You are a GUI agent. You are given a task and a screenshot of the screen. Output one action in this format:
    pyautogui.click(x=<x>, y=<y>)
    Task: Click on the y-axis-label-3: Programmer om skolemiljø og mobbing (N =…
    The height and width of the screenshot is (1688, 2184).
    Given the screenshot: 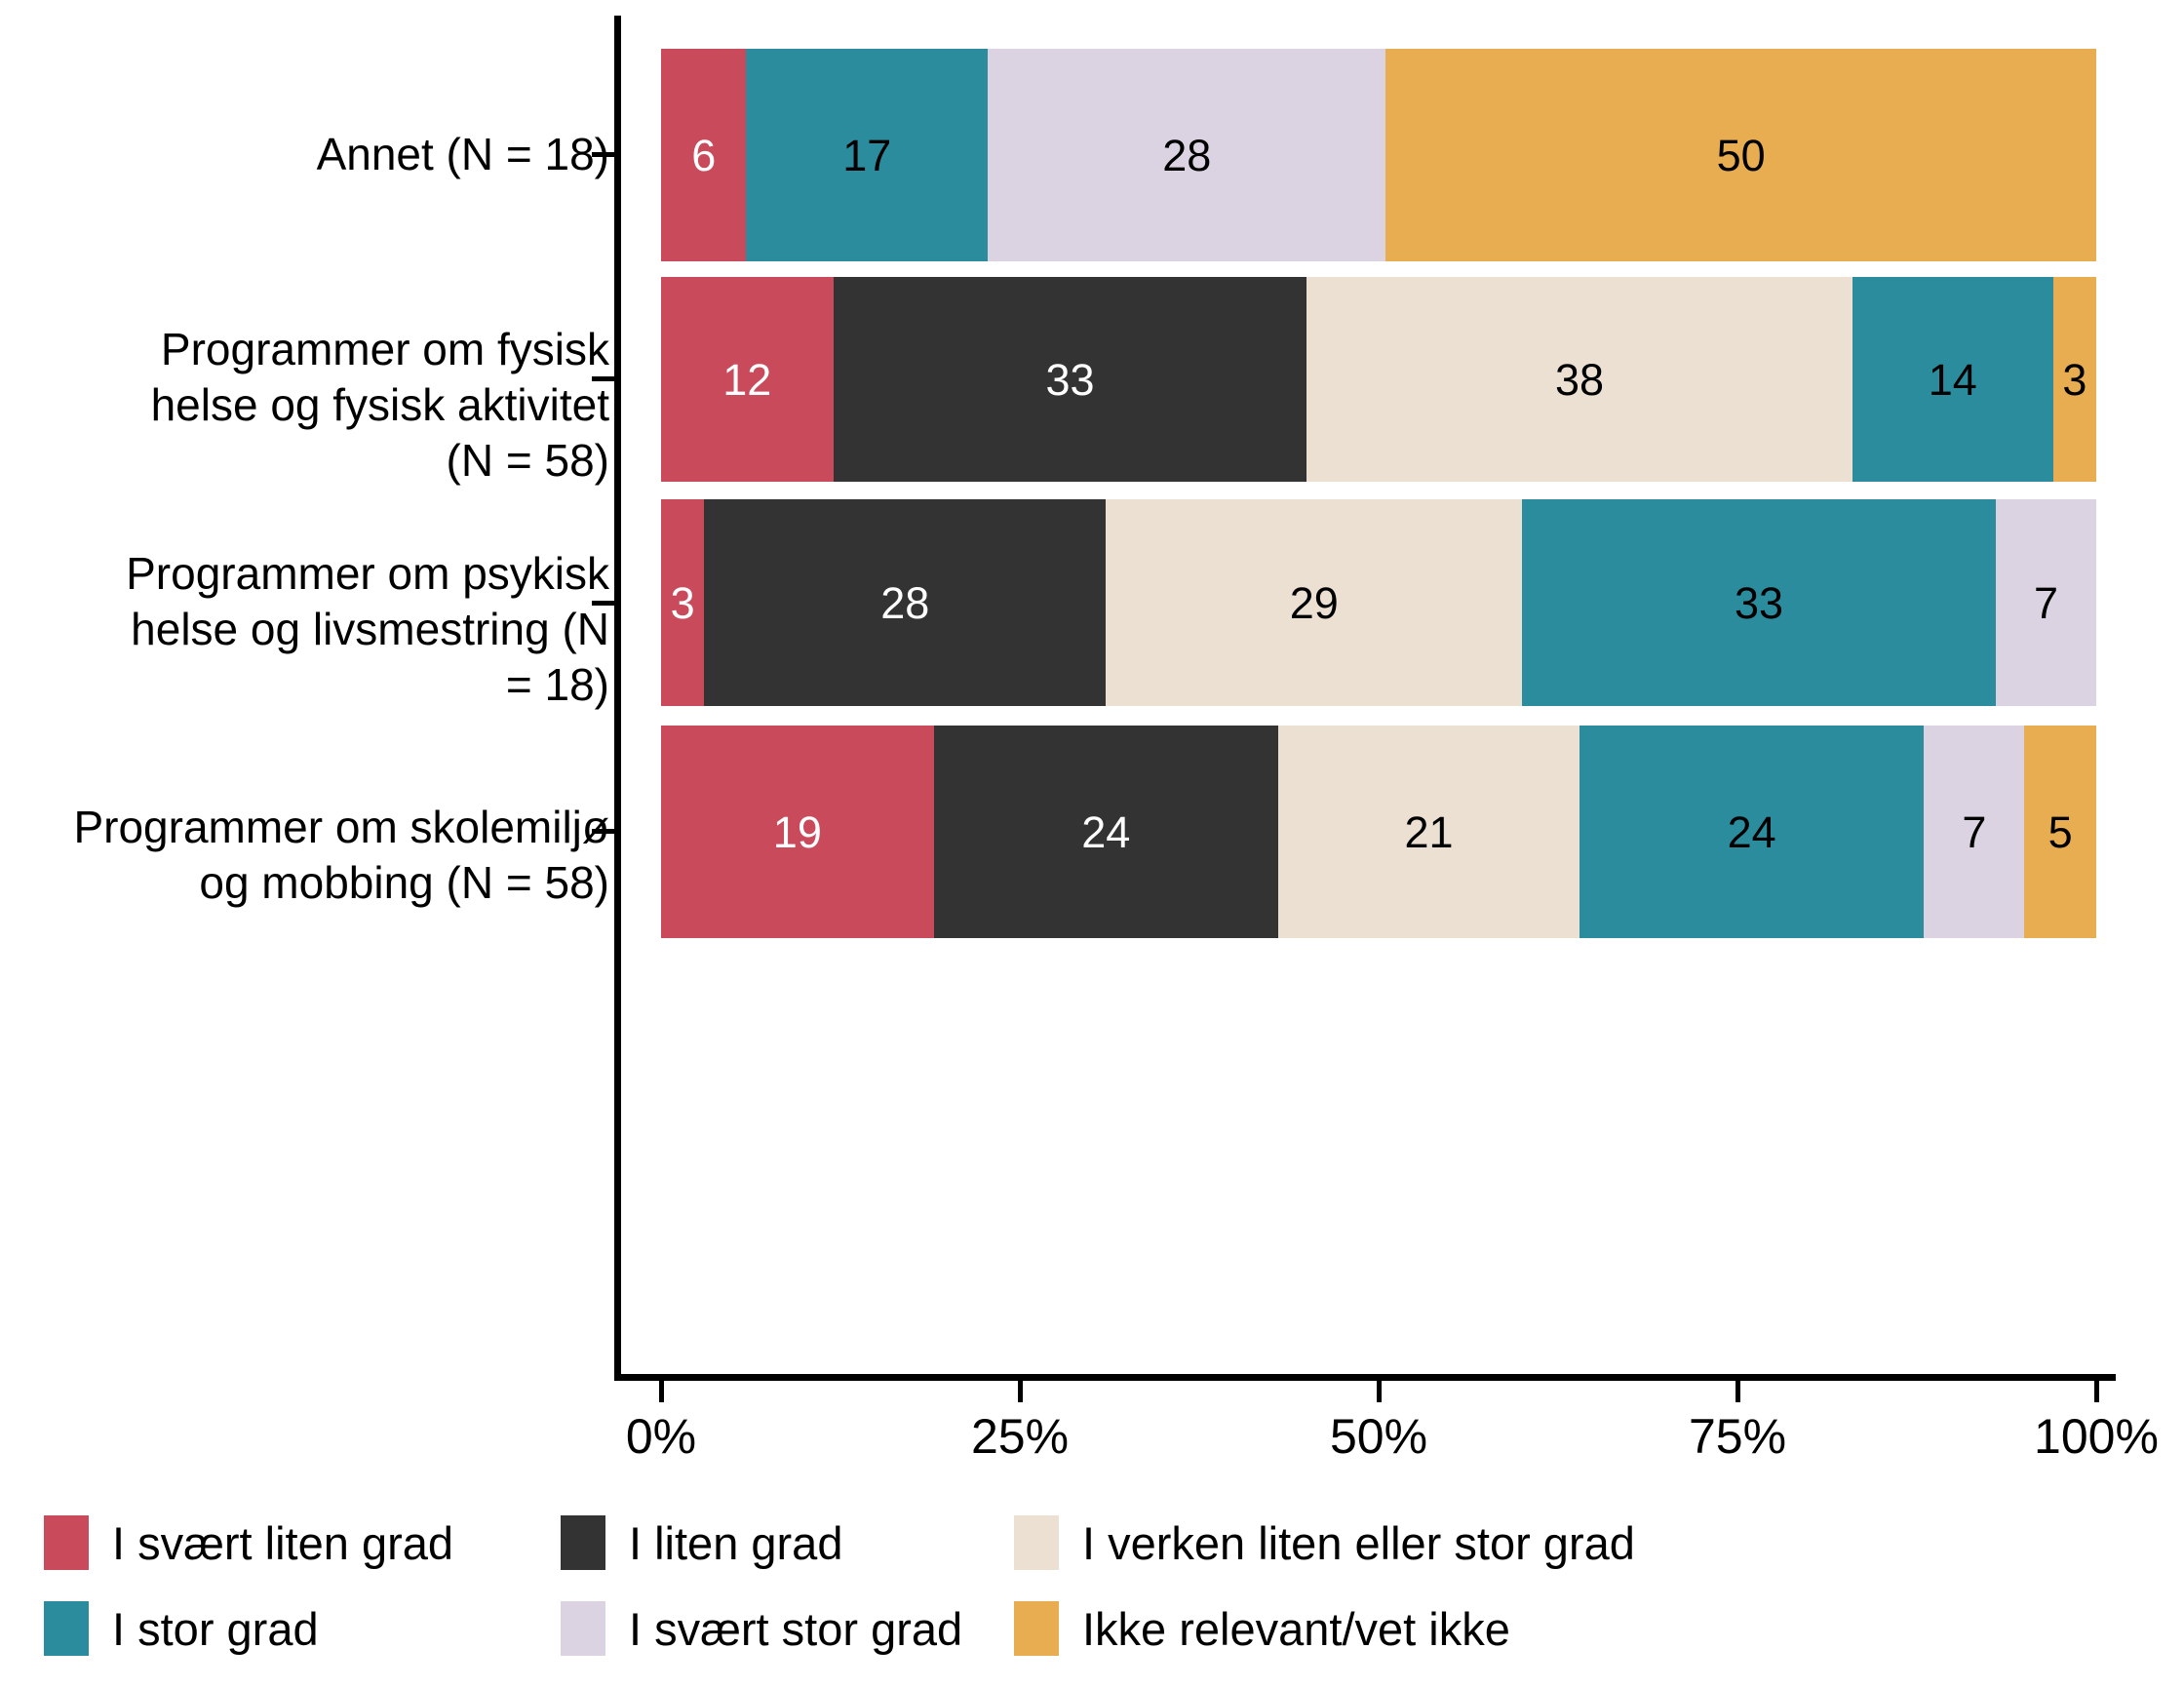 What is the action you would take?
    pyautogui.click(x=341, y=855)
    